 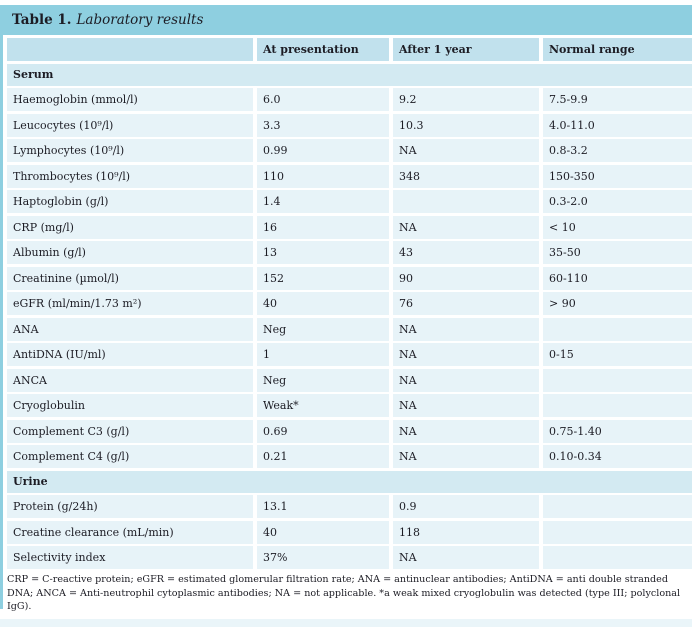 What do you see at coordinates (130, 227) in the screenshot?
I see `row-label: CRP (mg/l)` at bounding box center [130, 227].